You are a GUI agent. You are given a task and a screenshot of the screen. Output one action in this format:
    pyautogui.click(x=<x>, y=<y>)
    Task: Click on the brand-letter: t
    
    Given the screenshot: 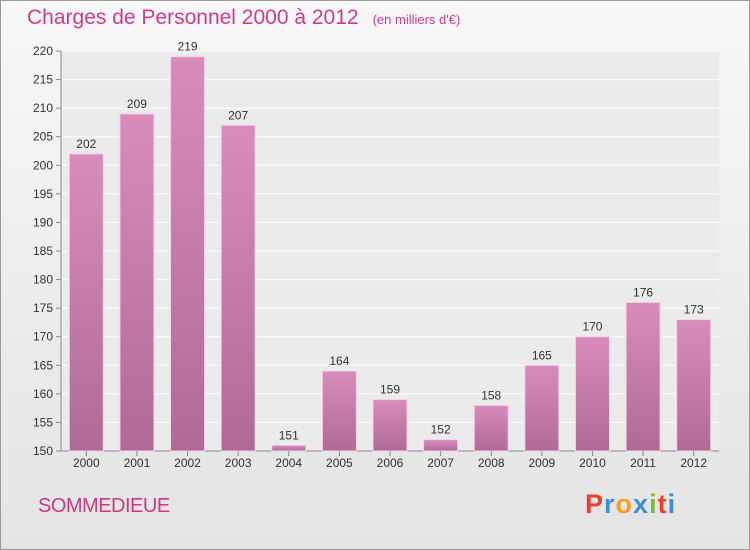 What is the action you would take?
    pyautogui.click(x=662, y=504)
    